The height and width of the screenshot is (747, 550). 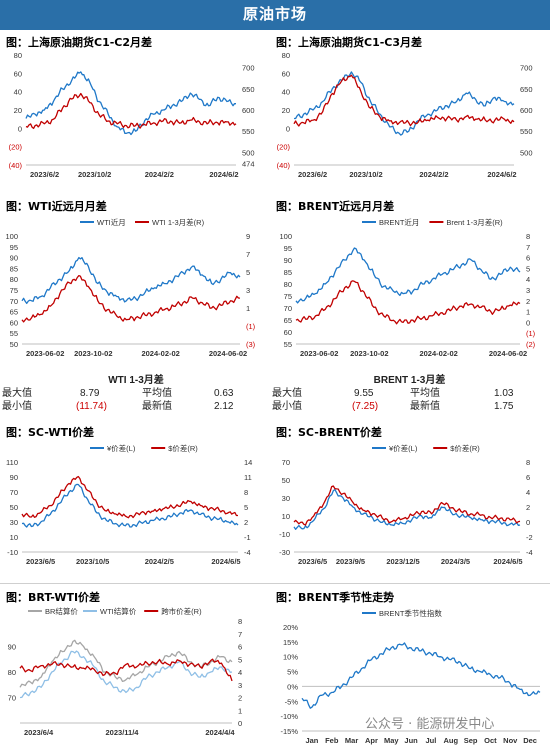 What do you see at coordinates (17, 406) in the screenshot?
I see `stats-label: 最小值` at bounding box center [17, 406].